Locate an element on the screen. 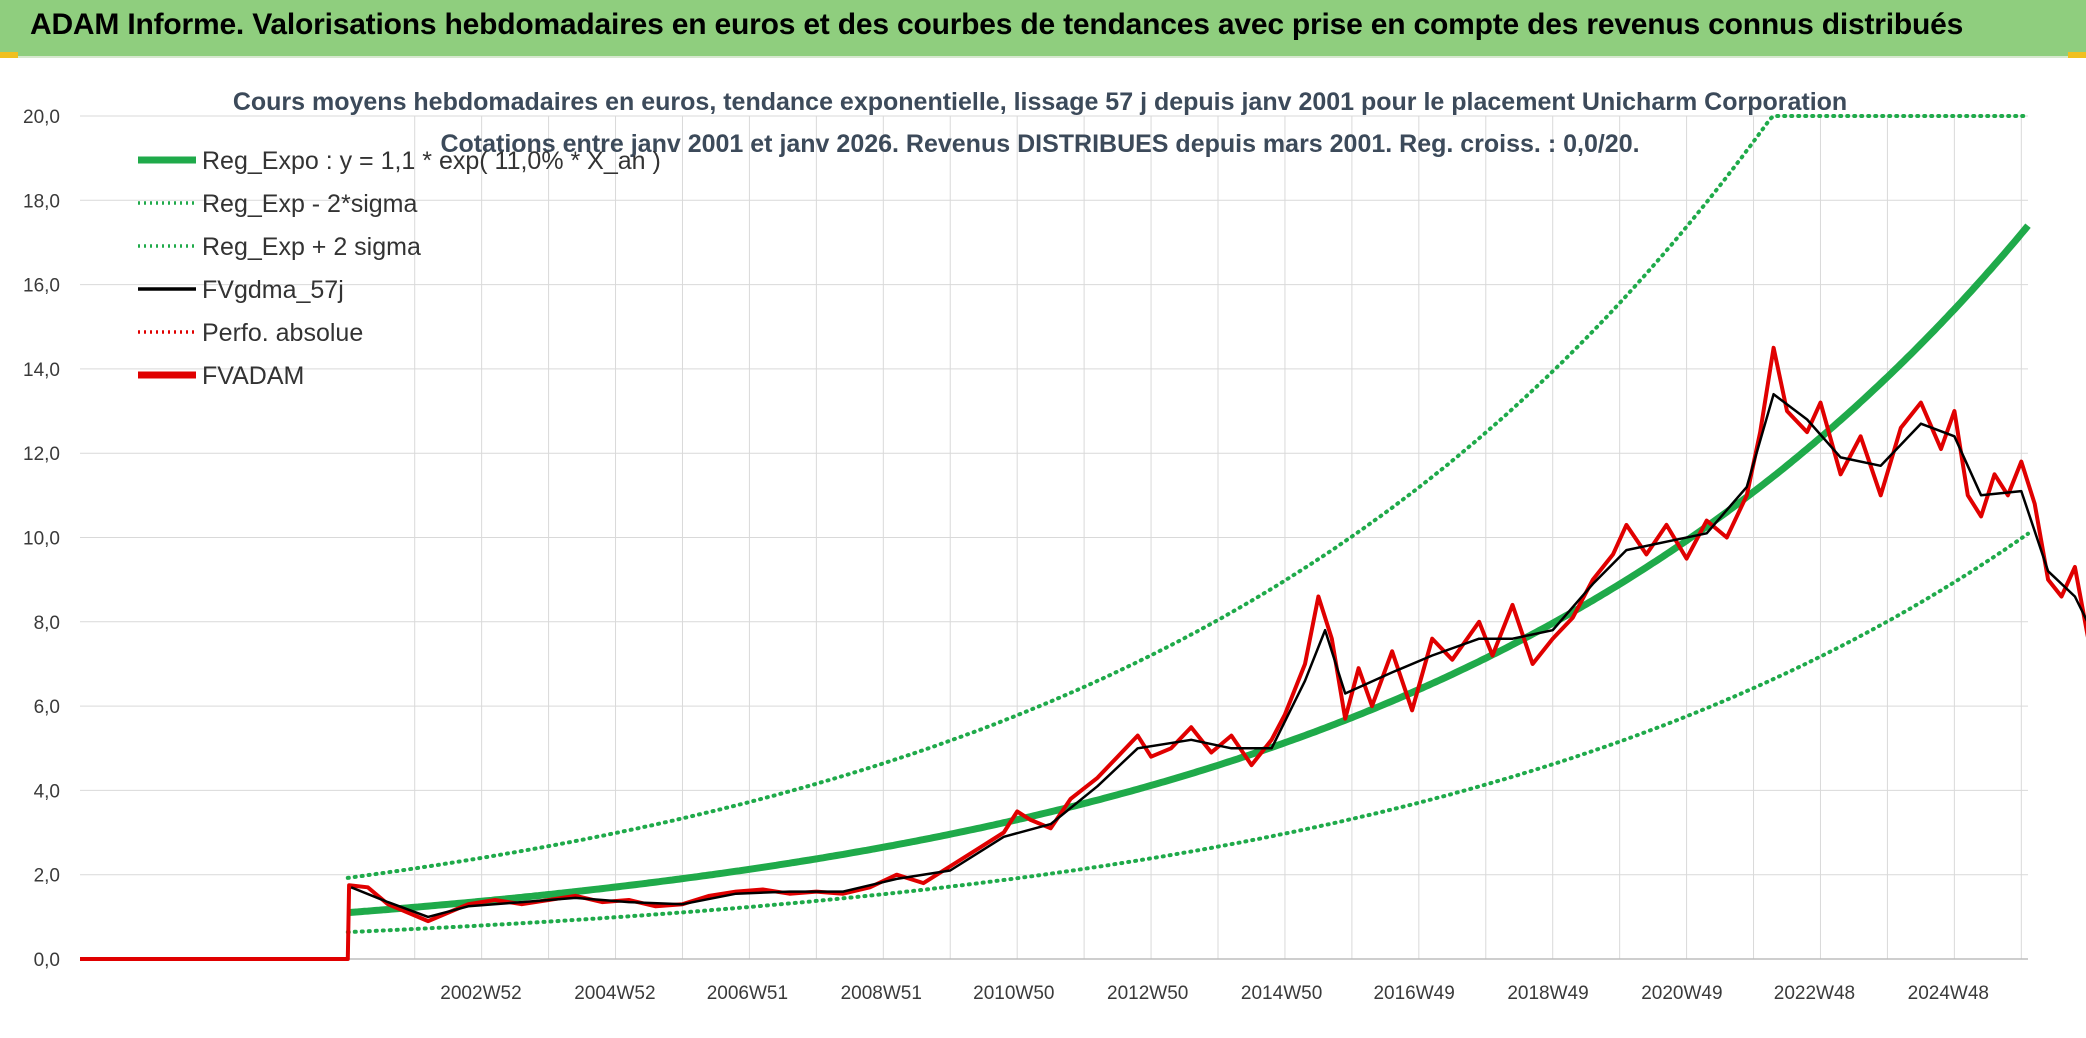  y-tick-label: 14,0 is located at coordinates (41, 370).